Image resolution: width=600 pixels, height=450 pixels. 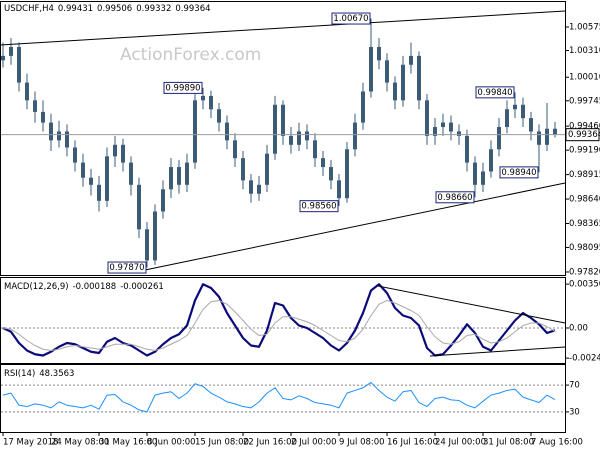 I want to click on header-value: 48.3563, so click(x=56, y=374).